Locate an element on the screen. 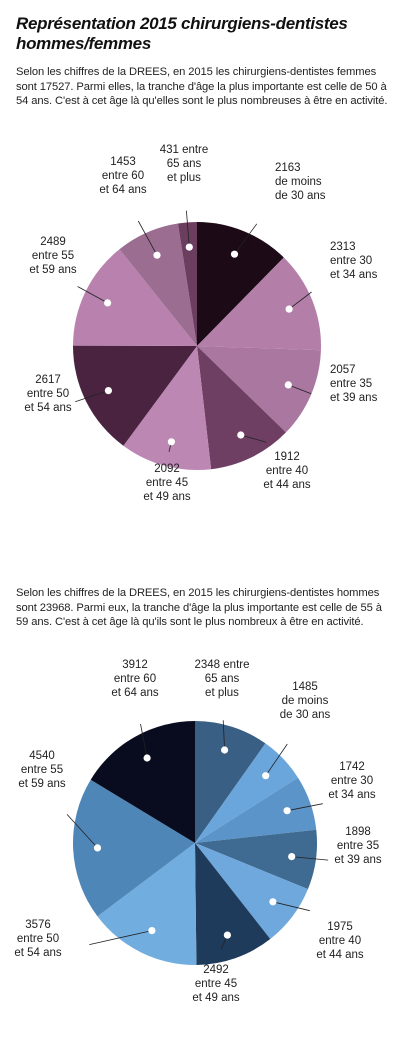  men-slice-label-3: 1898 entre 35 et 39 ans is located at coordinates (358, 846).